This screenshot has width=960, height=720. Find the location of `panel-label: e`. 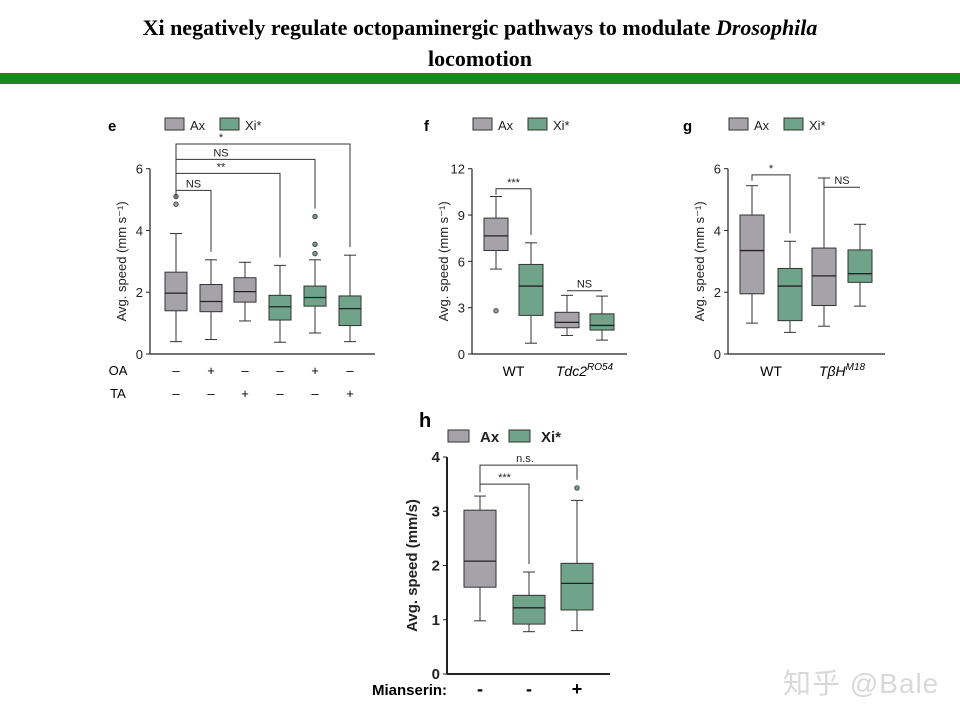

panel-label: e is located at coordinates (112, 126).